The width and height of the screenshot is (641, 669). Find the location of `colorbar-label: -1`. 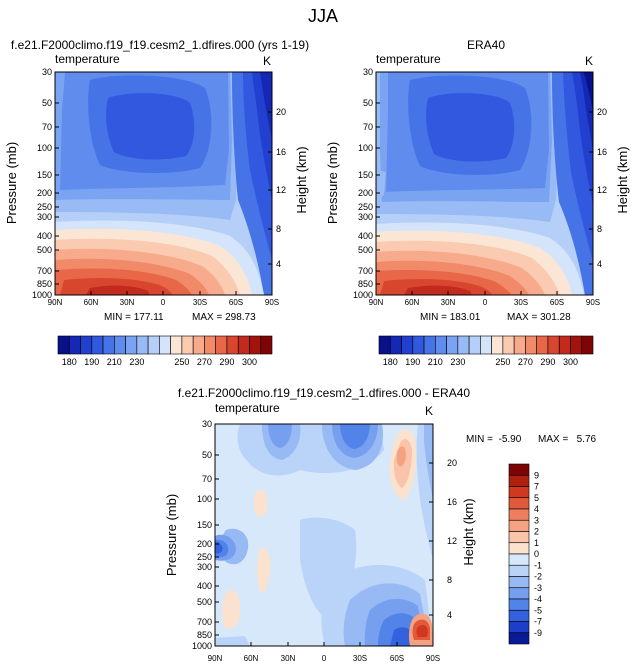

colorbar-label: -1 is located at coordinates (538, 565).